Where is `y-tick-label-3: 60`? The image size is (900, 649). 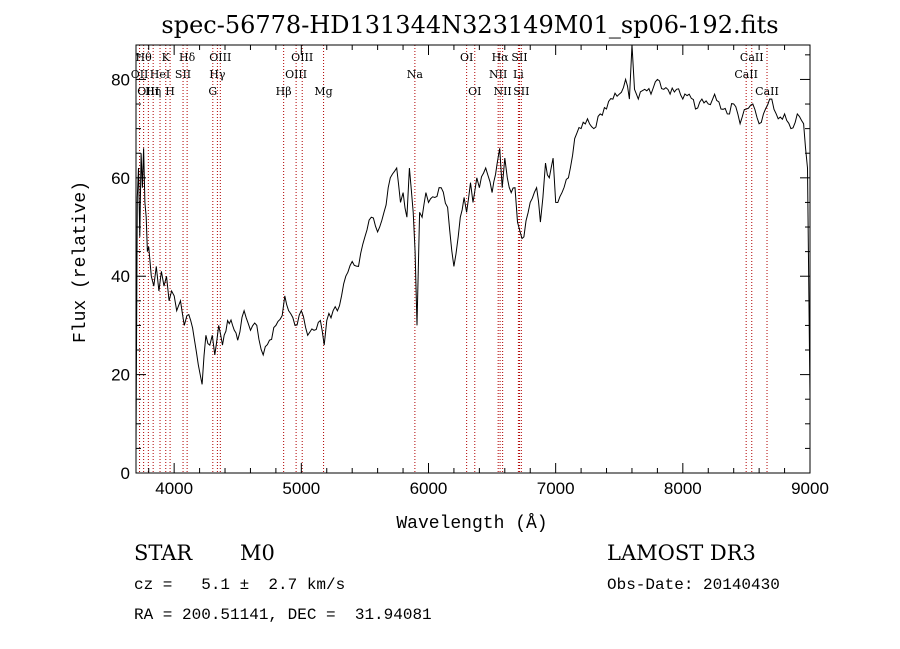
y-tick-label-3: 60 is located at coordinates (120, 178).